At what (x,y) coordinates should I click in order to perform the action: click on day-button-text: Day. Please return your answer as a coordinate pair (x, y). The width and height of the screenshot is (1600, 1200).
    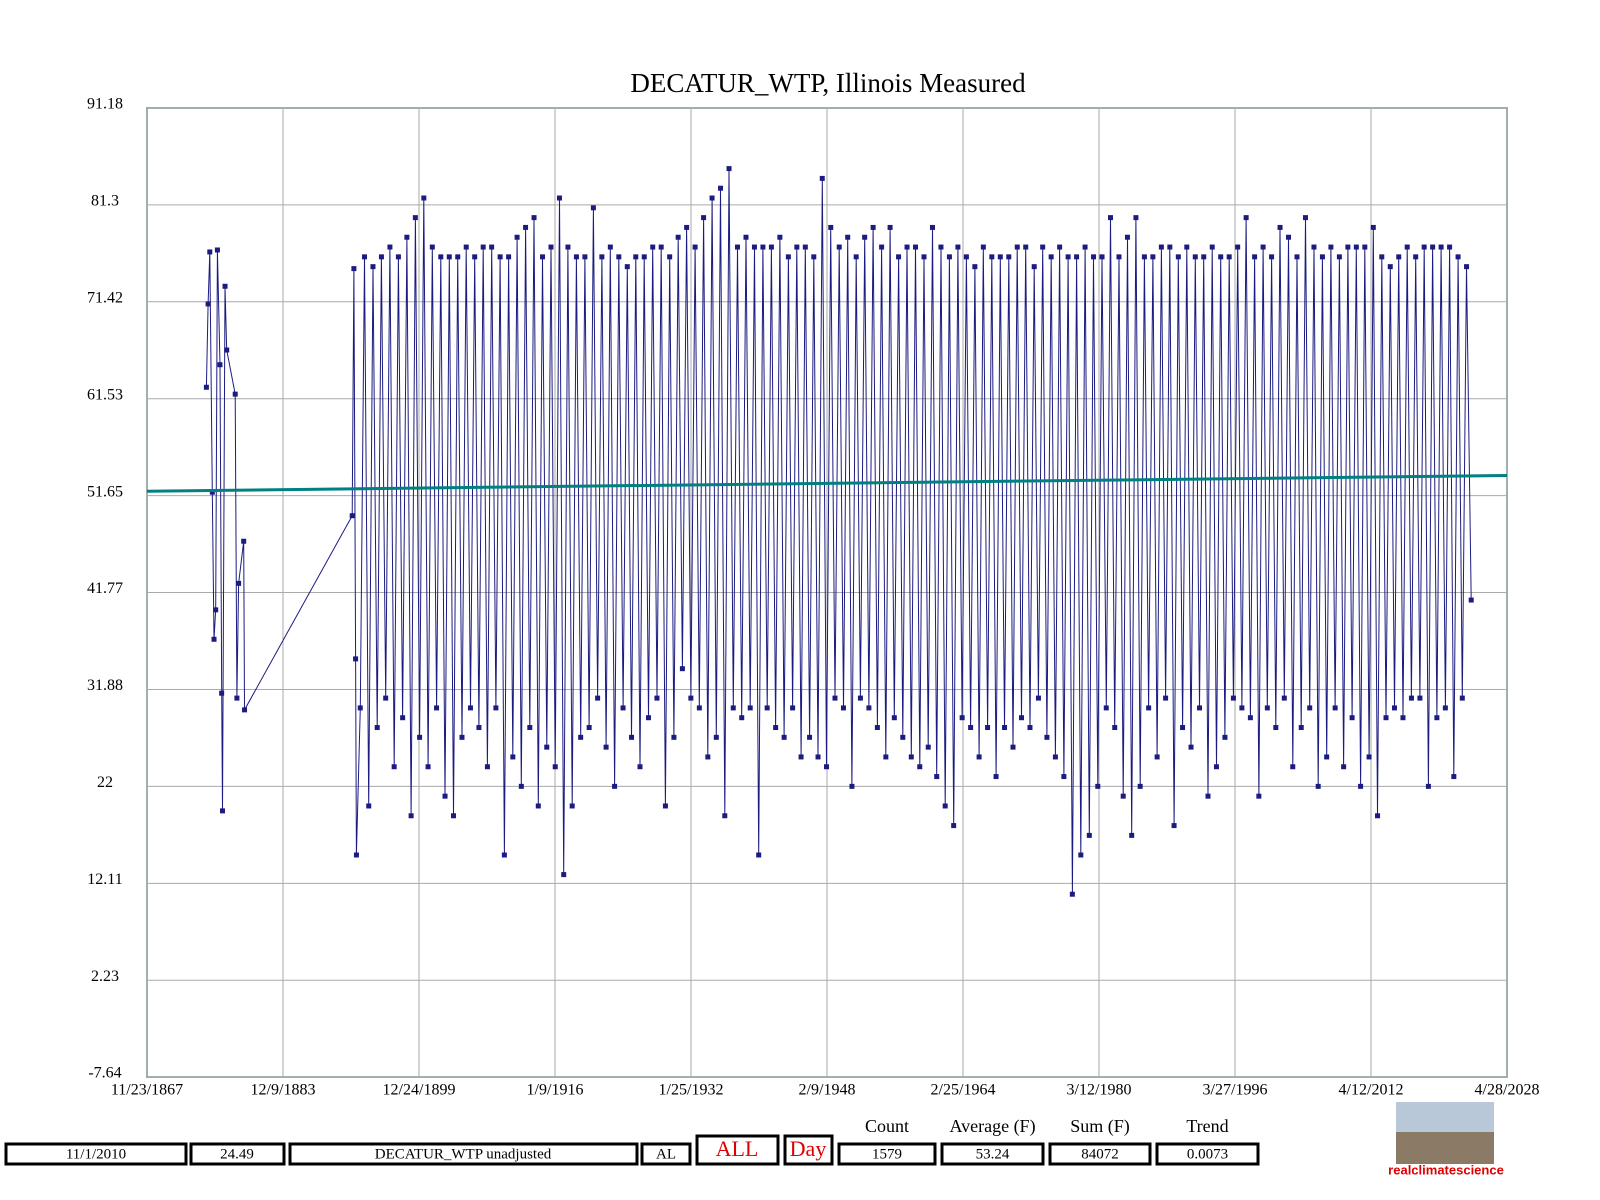
    Looking at the image, I should click on (808, 1148).